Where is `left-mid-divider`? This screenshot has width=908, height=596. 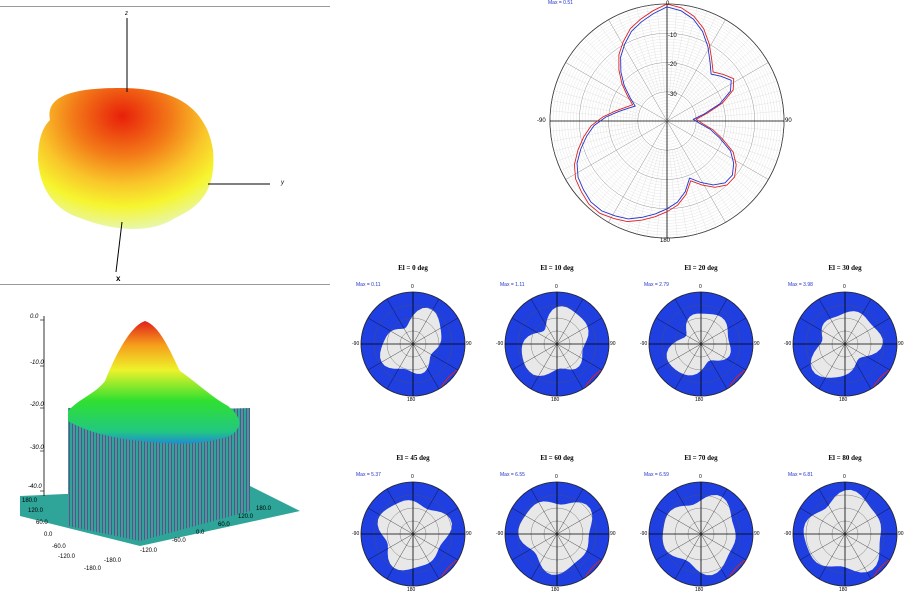 left-mid-divider is located at coordinates (165, 284).